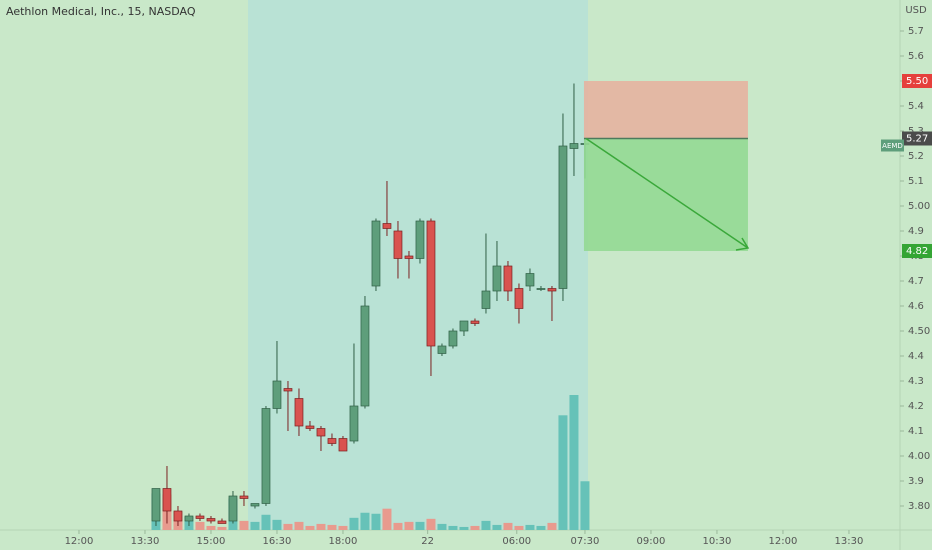 This screenshot has width=932, height=550. I want to click on target-box, so click(917, 251).